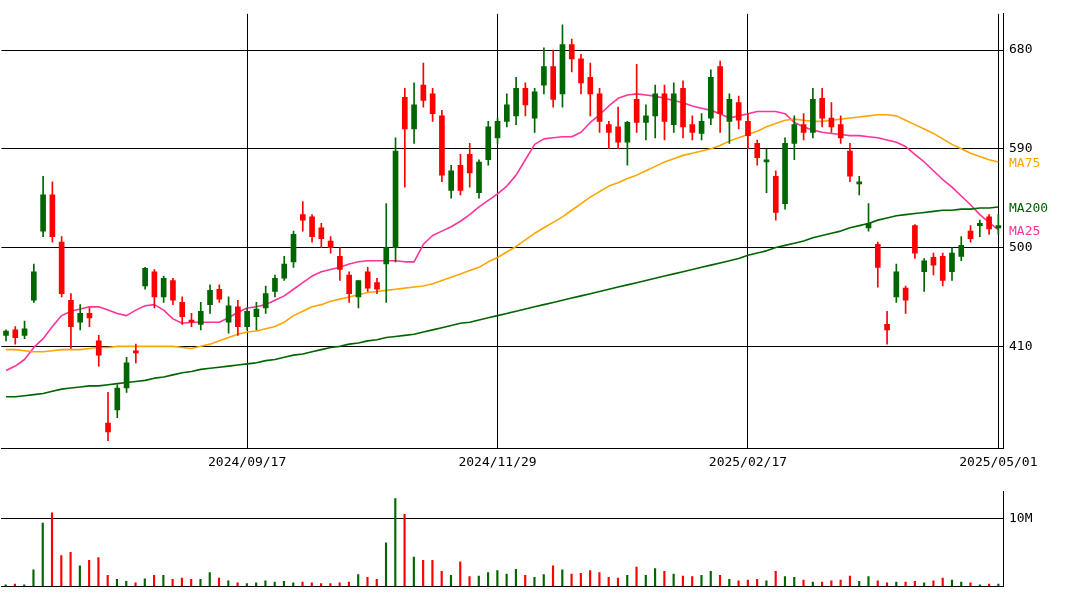 This screenshot has width=1065, height=600. I want to click on series-label: MA25, so click(1025, 231).